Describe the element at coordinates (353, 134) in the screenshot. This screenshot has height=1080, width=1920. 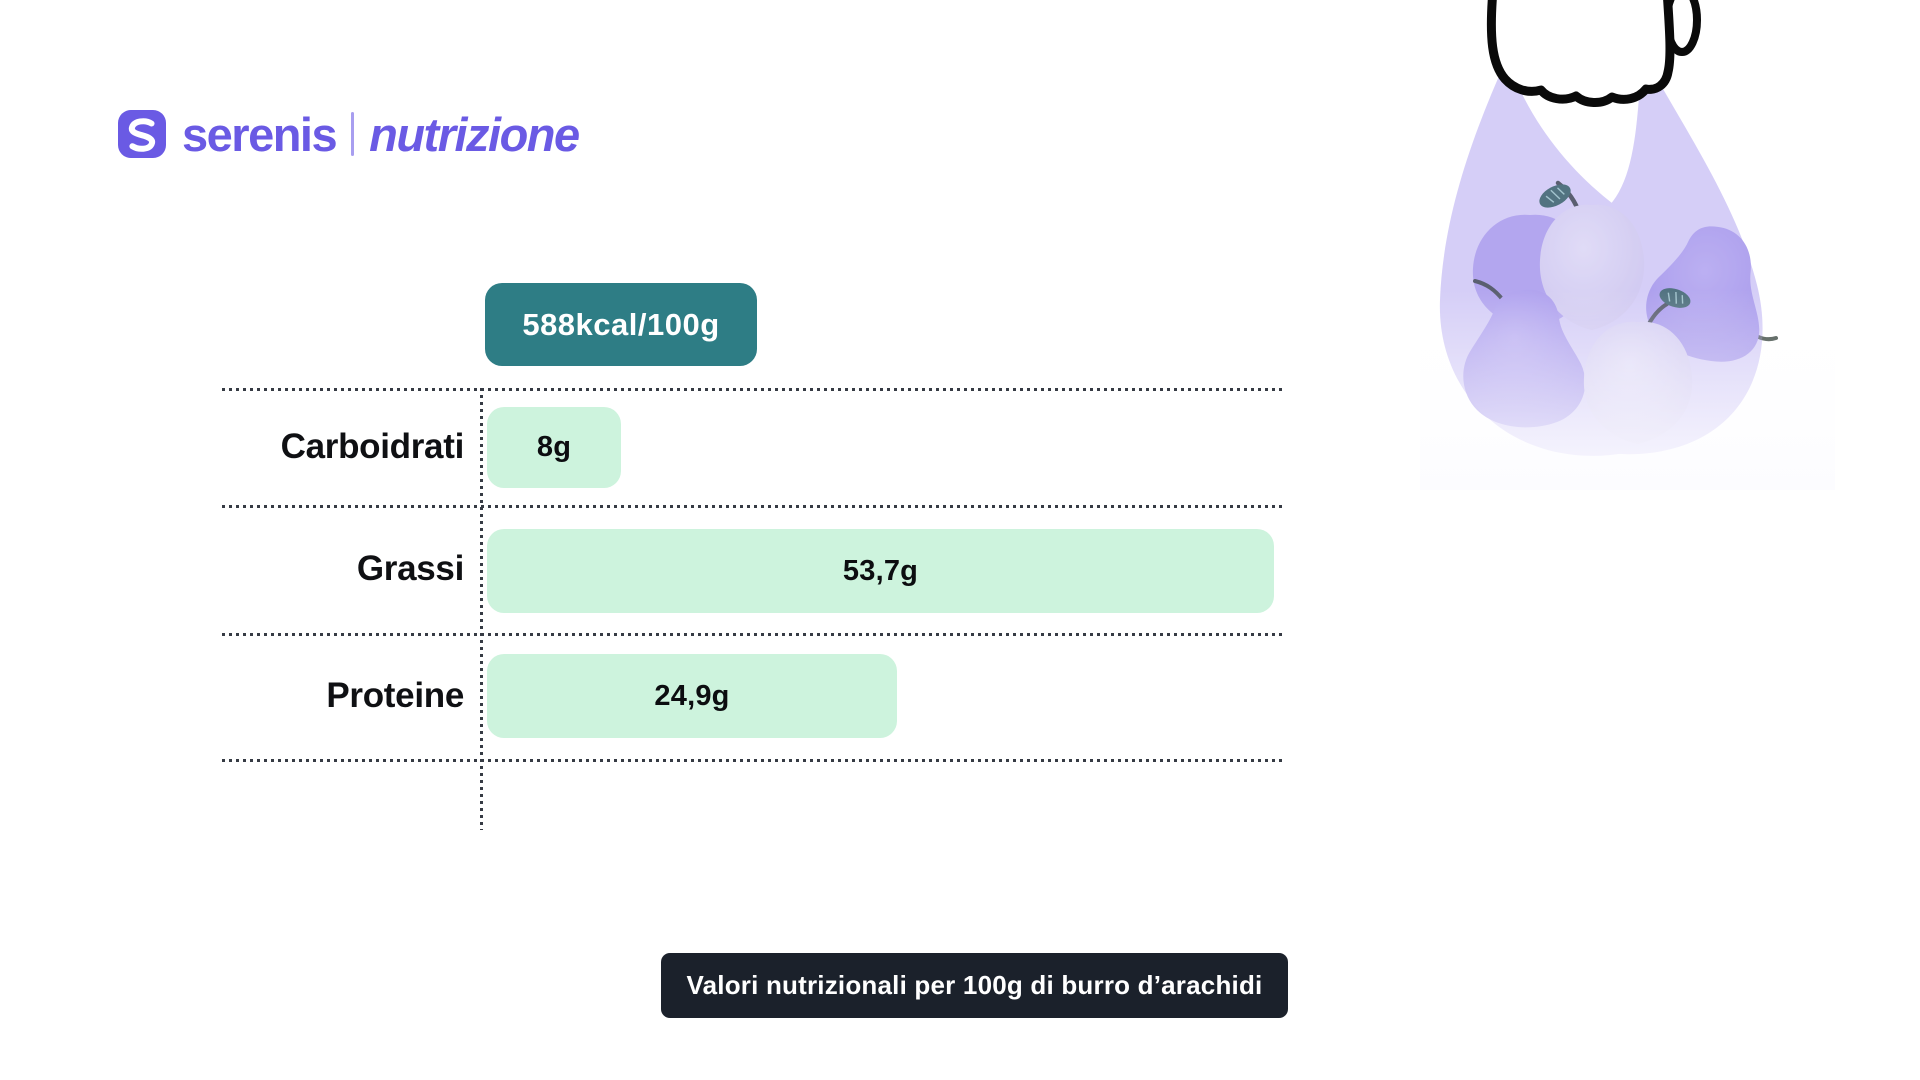
I see `brand-separator` at that location.